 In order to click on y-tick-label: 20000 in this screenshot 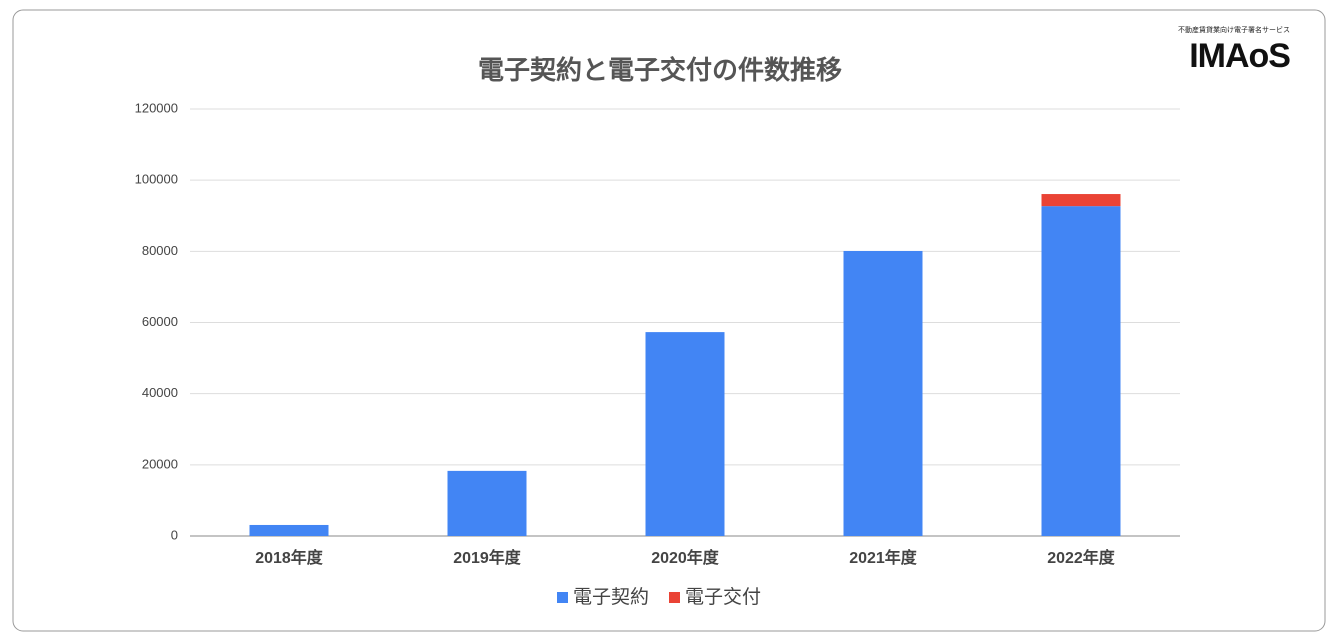, I will do `click(160, 463)`.